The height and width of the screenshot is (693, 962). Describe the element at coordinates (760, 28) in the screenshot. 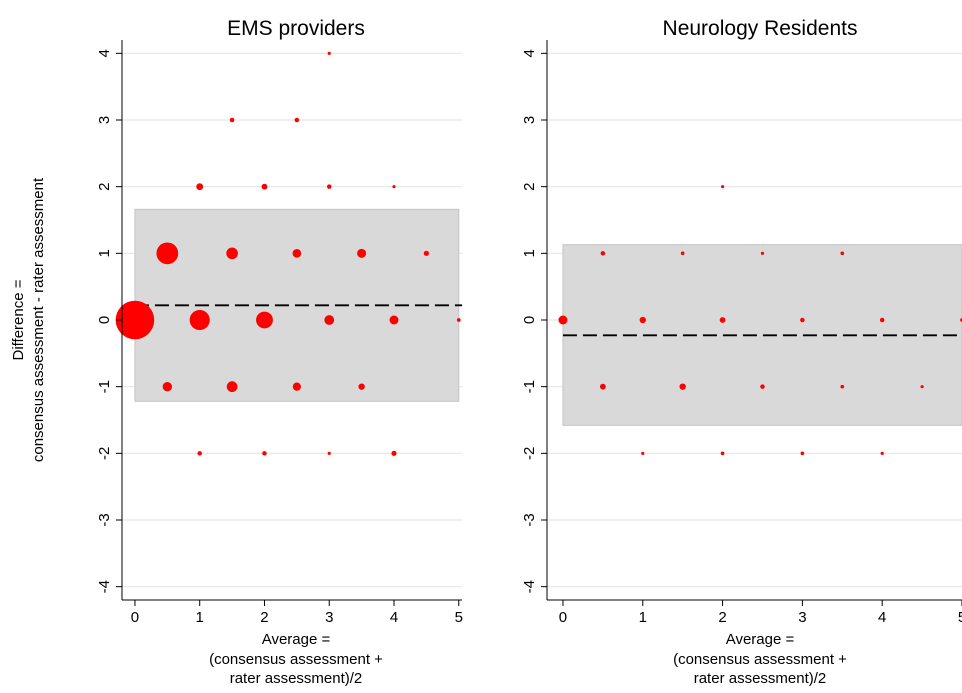

I see `panel-title: Neurology Residents` at that location.